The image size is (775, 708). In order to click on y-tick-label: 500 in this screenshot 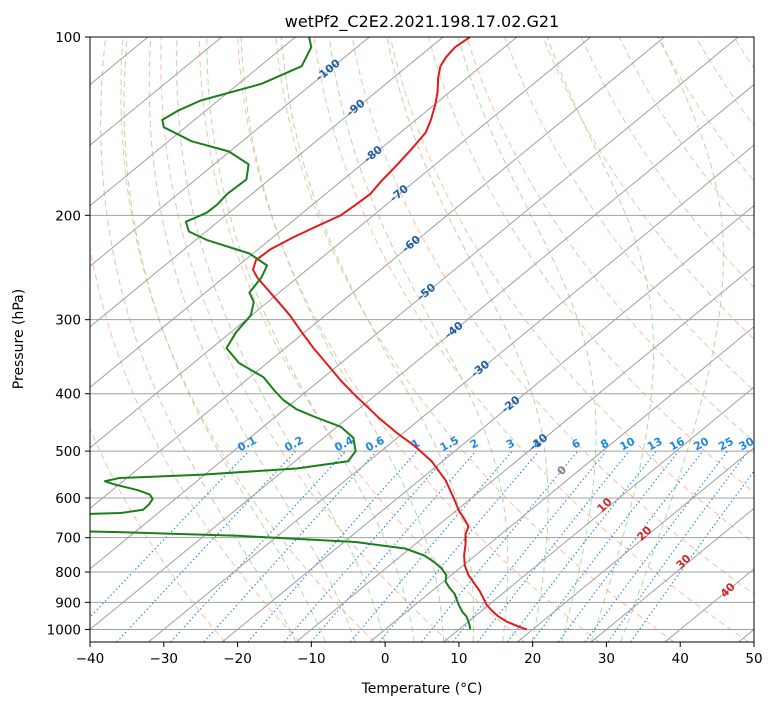, I will do `click(68, 452)`.